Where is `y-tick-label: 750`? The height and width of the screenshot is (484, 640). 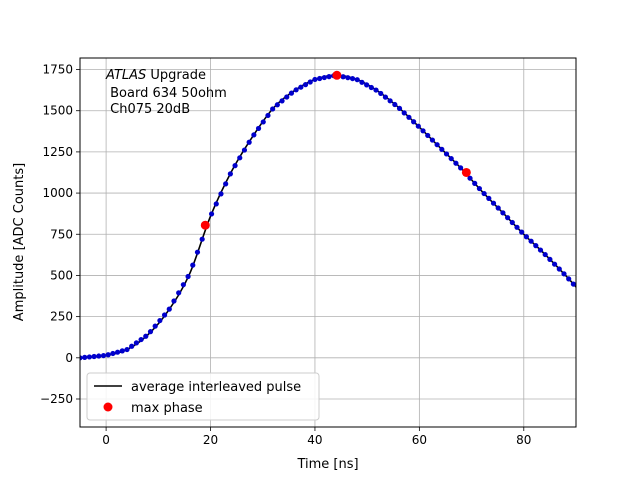
y-tick-label: 750 is located at coordinates (61, 234).